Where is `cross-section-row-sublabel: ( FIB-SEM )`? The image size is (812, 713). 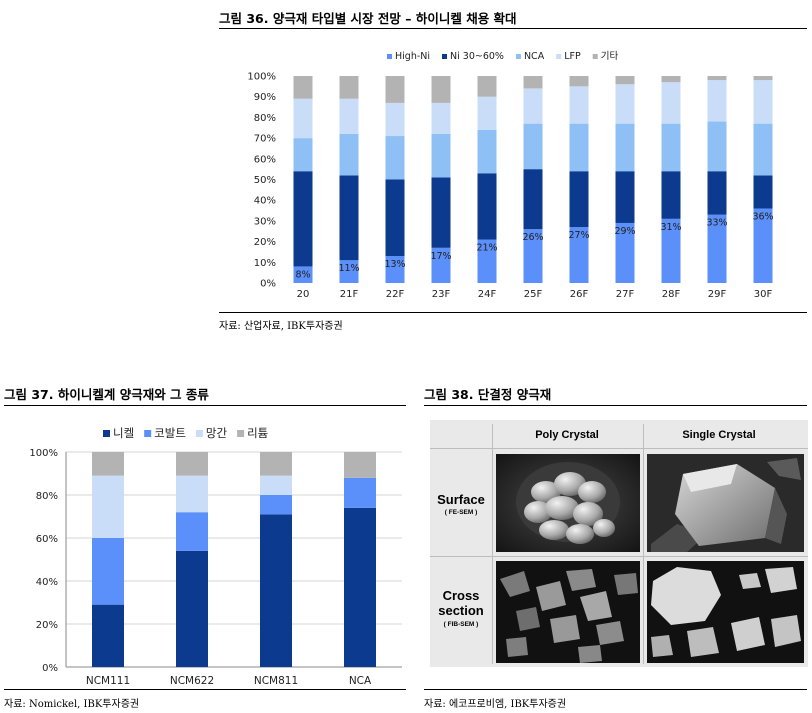 cross-section-row-sublabel: ( FIB-SEM ) is located at coordinates (461, 624).